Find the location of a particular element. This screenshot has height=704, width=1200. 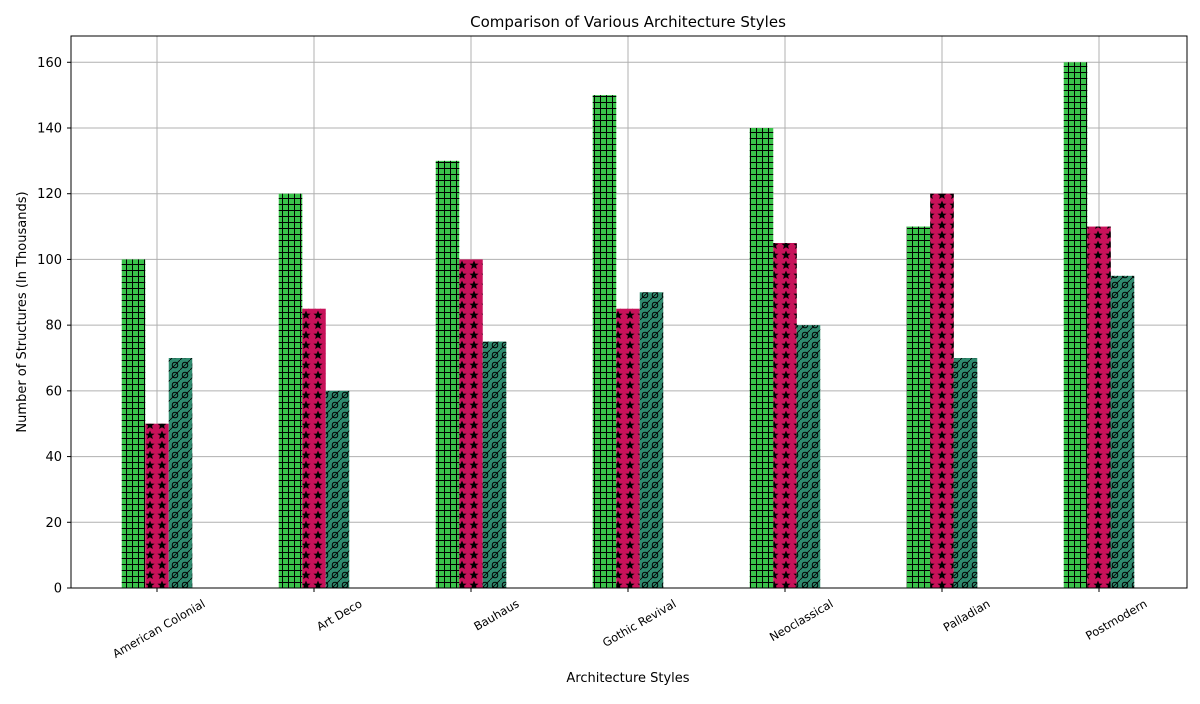

x-tick-label: American Colonial is located at coordinates (158, 628).